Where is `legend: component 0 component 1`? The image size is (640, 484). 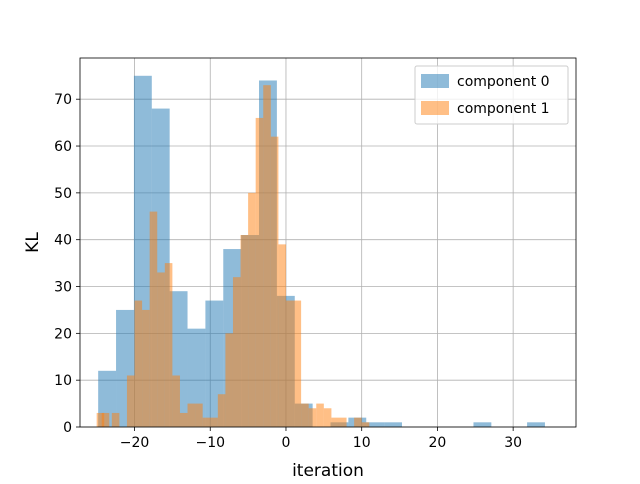
legend: component 0 component 1 is located at coordinates (491, 95).